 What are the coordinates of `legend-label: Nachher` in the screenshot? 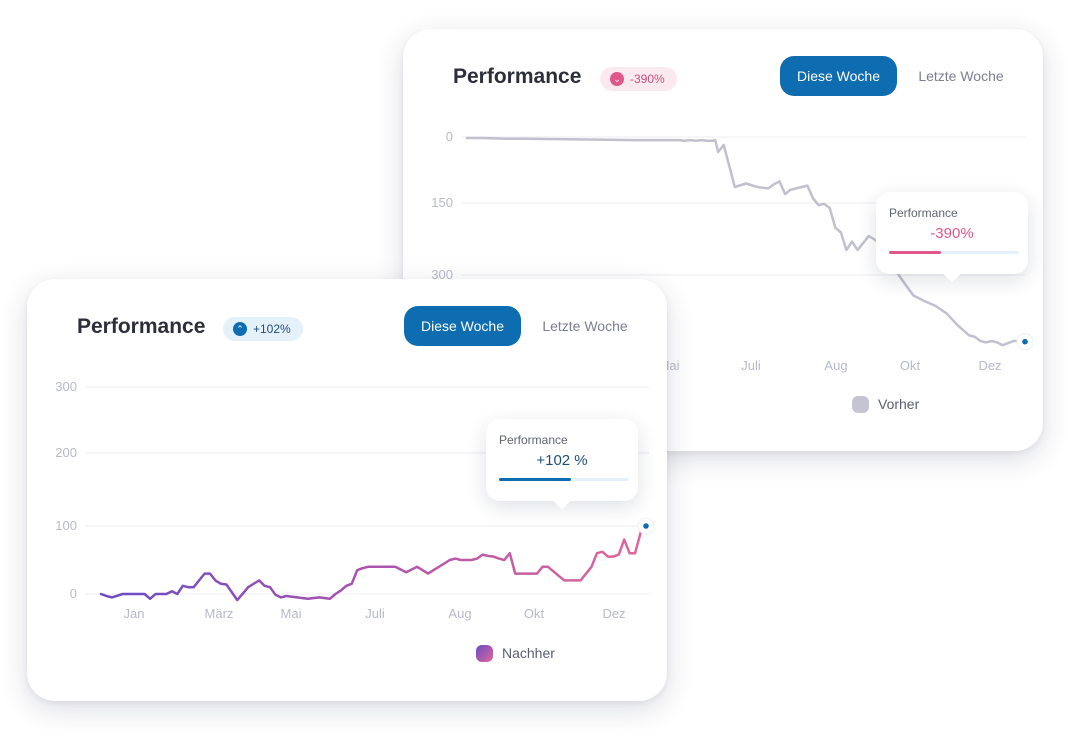 It's located at (528, 653).